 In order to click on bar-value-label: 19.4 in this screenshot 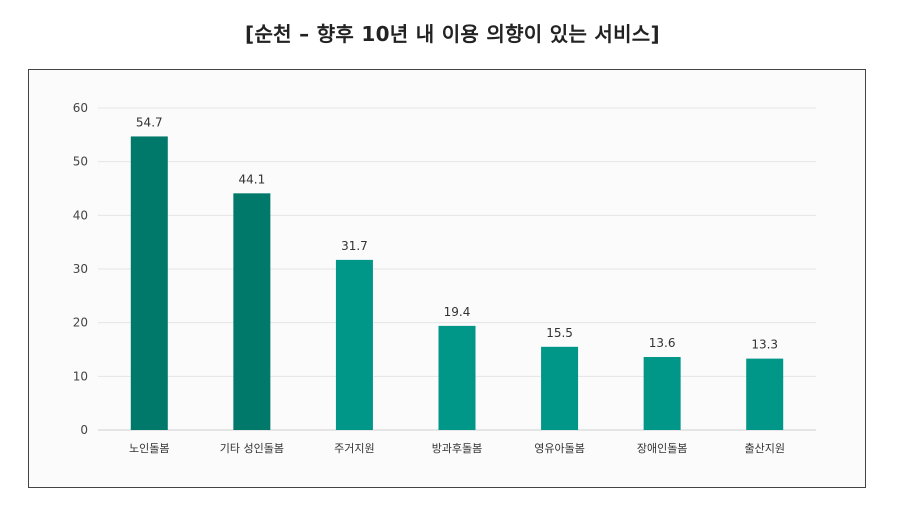, I will do `click(457, 312)`.